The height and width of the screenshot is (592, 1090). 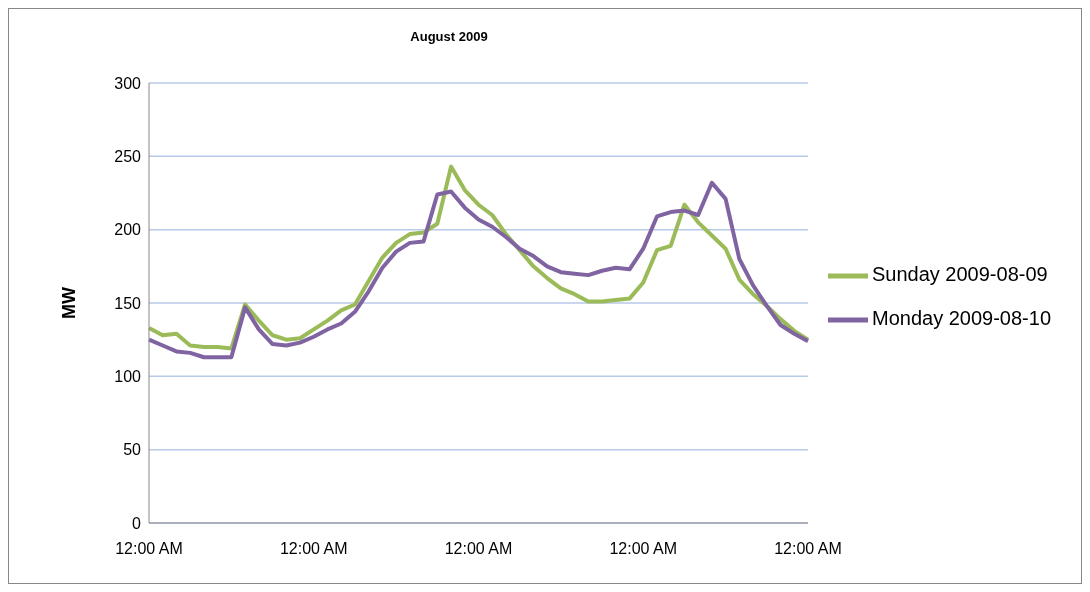 I want to click on legend-label: Monday 2009-08-10, so click(x=961, y=318).